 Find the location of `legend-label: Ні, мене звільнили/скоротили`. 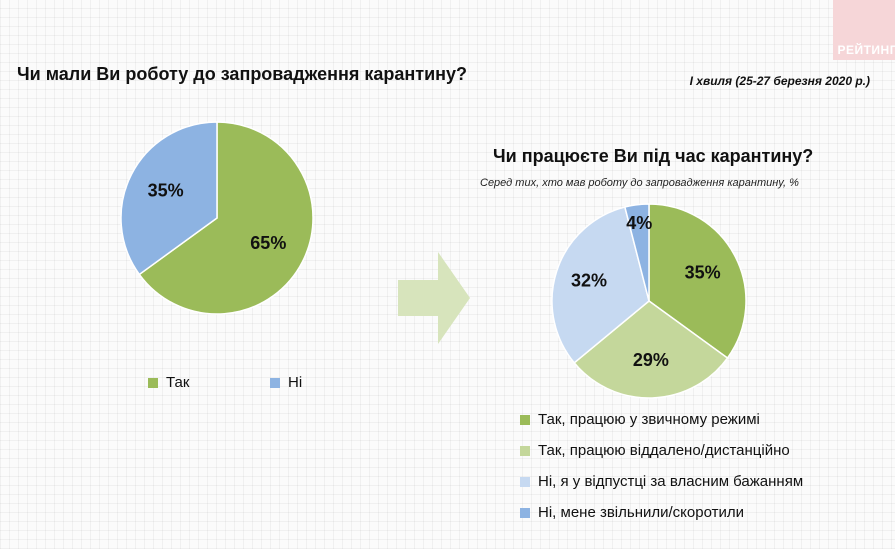

legend-label: Ні, мене звільнили/скоротили is located at coordinates (641, 512).